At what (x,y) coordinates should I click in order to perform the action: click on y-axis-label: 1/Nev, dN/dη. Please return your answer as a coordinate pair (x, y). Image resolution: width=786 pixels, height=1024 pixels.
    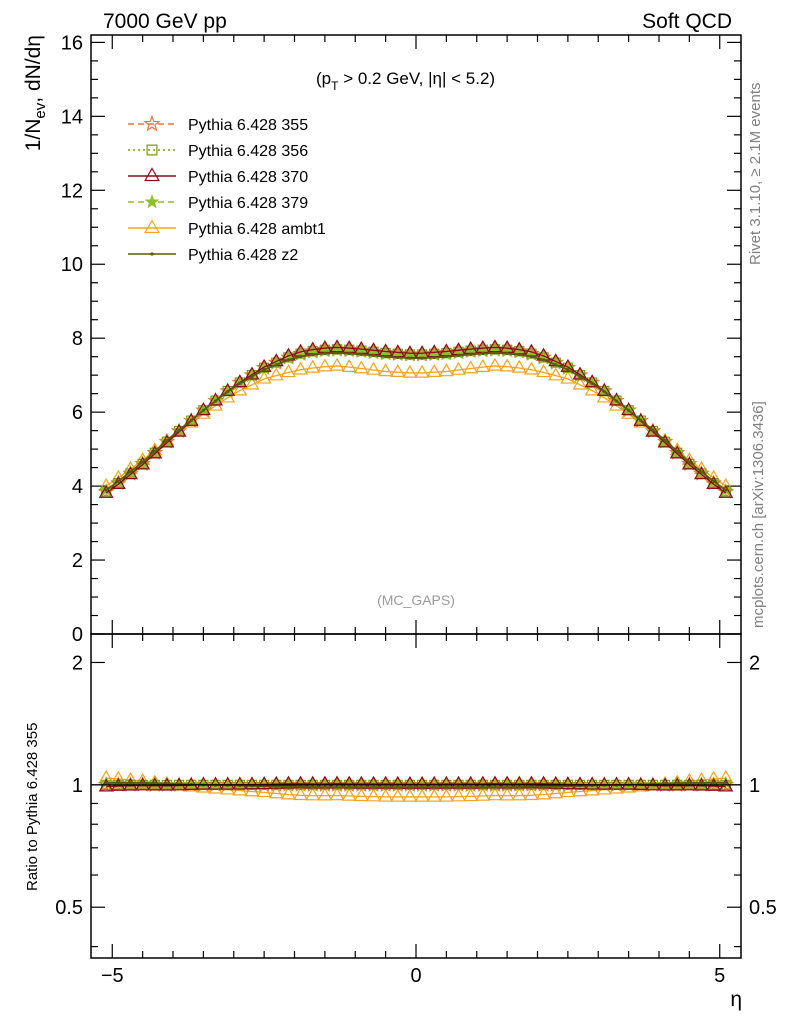
    Looking at the image, I should click on (35, 93).